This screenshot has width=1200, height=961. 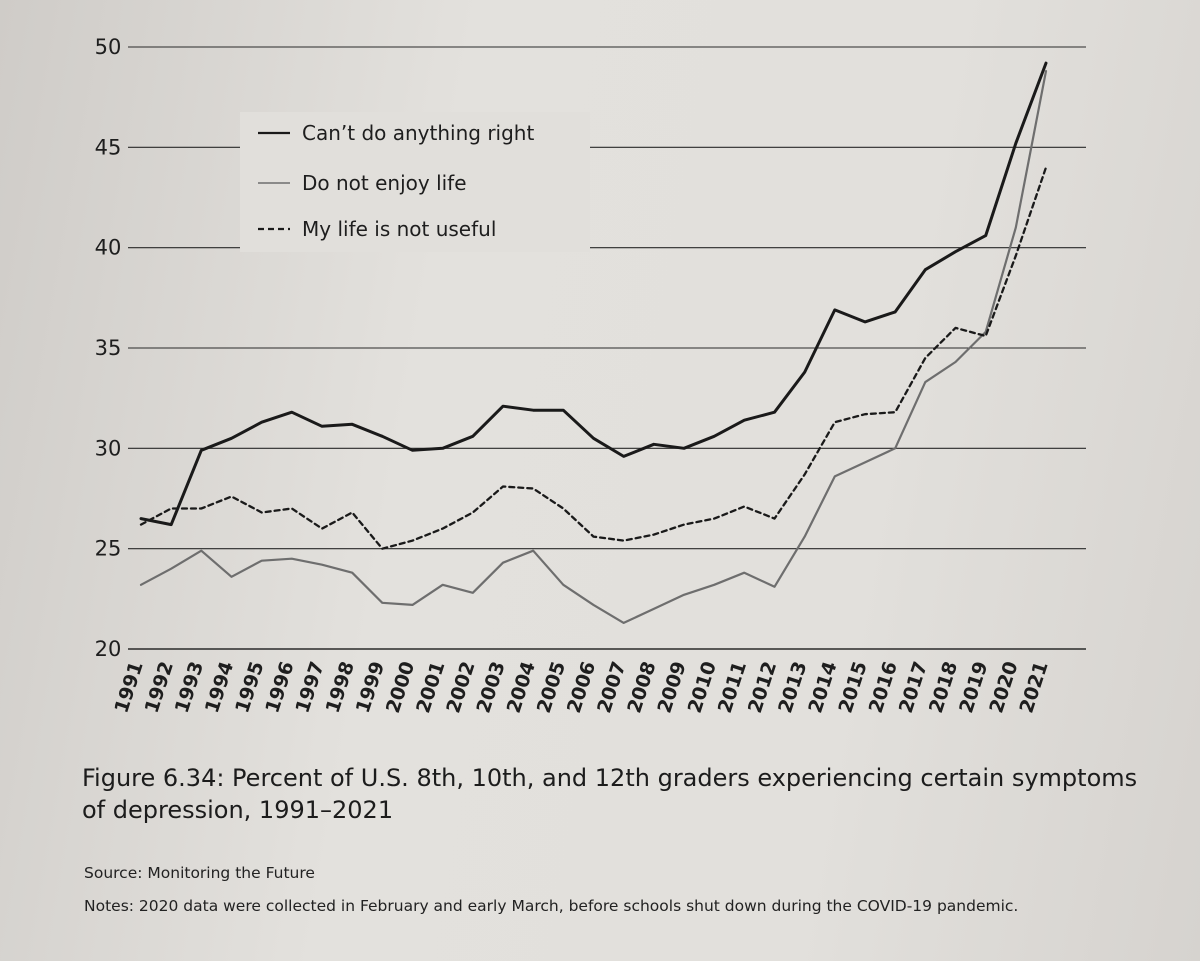 What do you see at coordinates (108, 549) in the screenshot?
I see `y-tick-25: 25` at bounding box center [108, 549].